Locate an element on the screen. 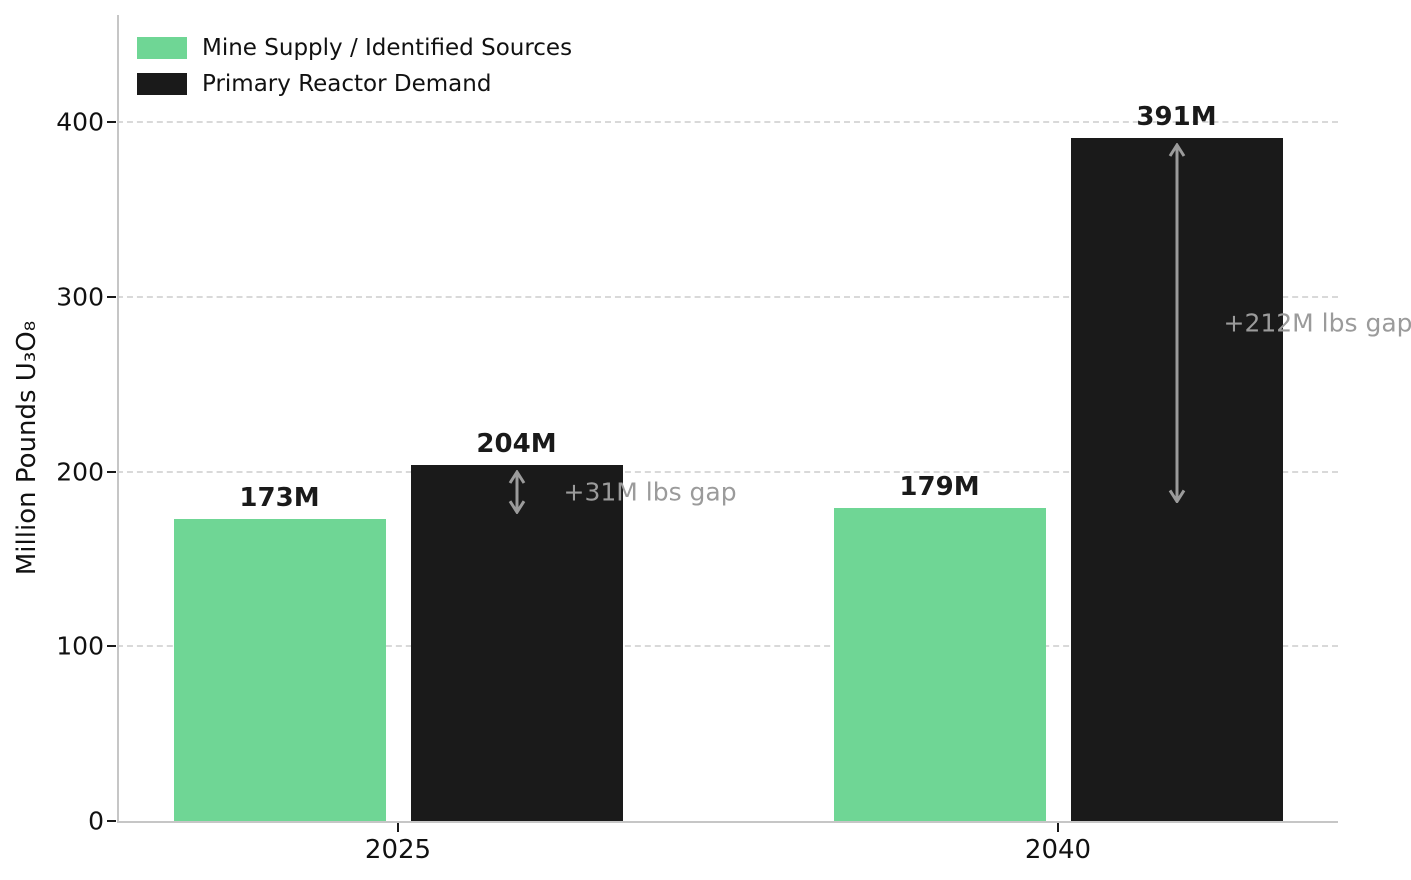  y-tick-label-300: 300 is located at coordinates (80, 297).